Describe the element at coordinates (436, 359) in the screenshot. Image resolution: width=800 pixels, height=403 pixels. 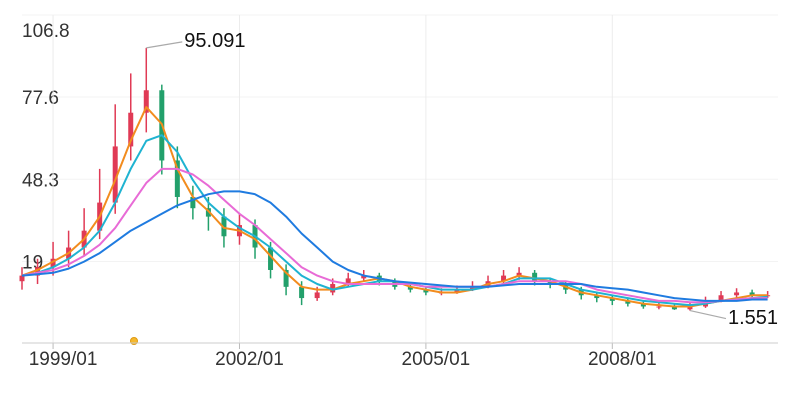
I see `x-tick-label: 2005/01` at that location.